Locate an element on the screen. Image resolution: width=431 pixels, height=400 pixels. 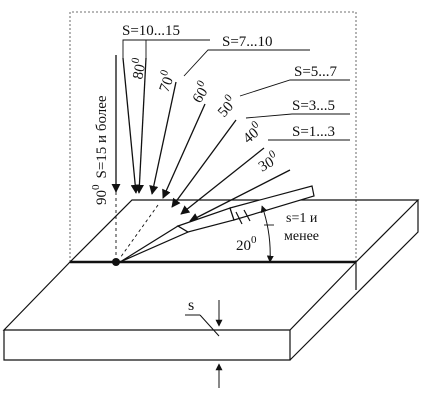
label-80-group: 800 is located at coordinates (138, 68).